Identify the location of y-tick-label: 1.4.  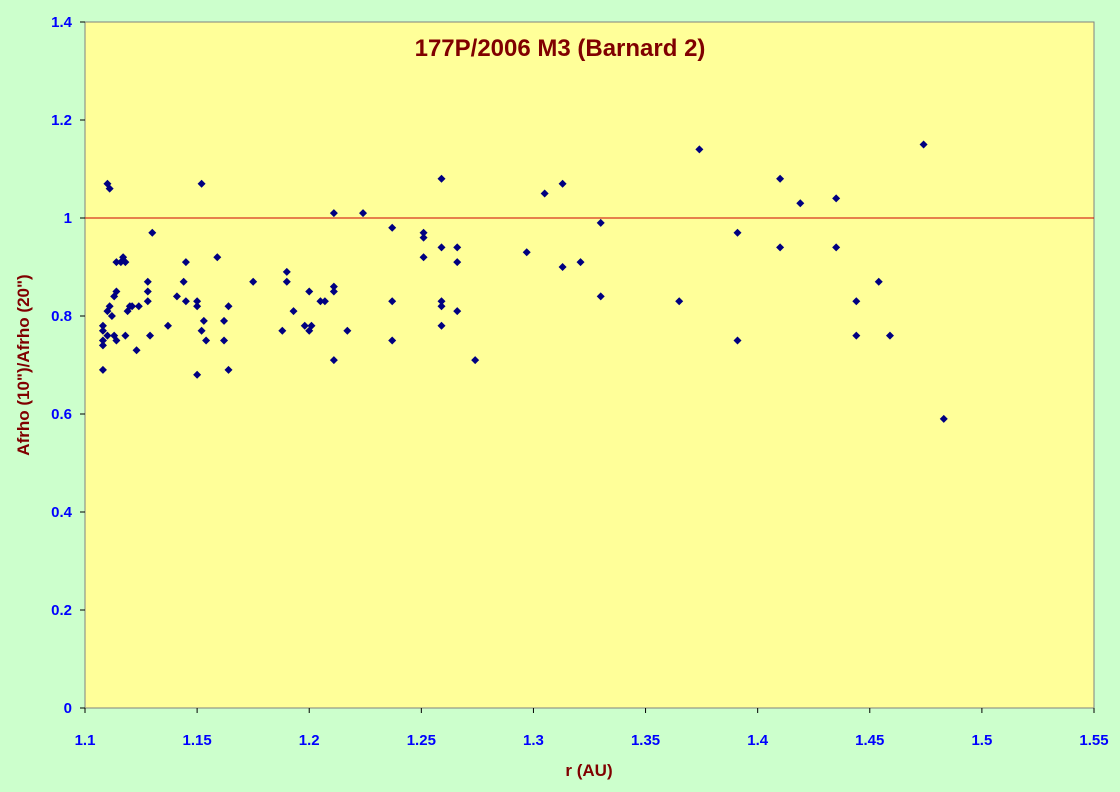
(62, 22).